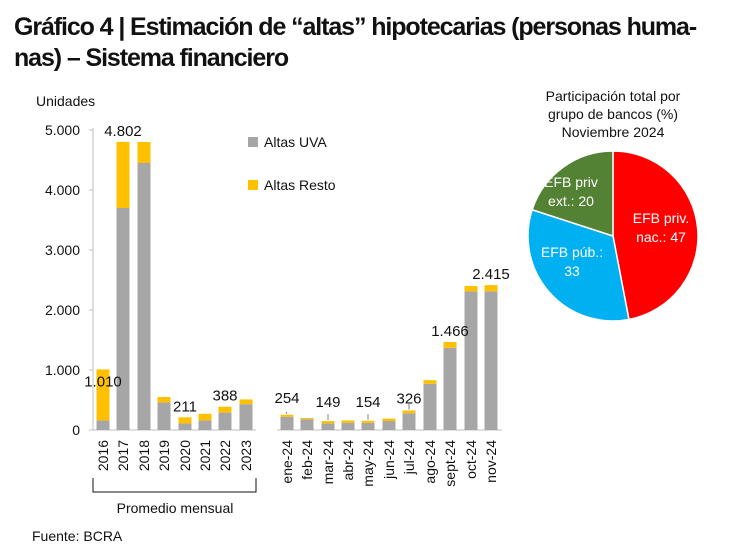 The width and height of the screenshot is (730, 555). Describe the element at coordinates (144, 455) in the screenshot. I see `x-tick-label: 2018` at that location.